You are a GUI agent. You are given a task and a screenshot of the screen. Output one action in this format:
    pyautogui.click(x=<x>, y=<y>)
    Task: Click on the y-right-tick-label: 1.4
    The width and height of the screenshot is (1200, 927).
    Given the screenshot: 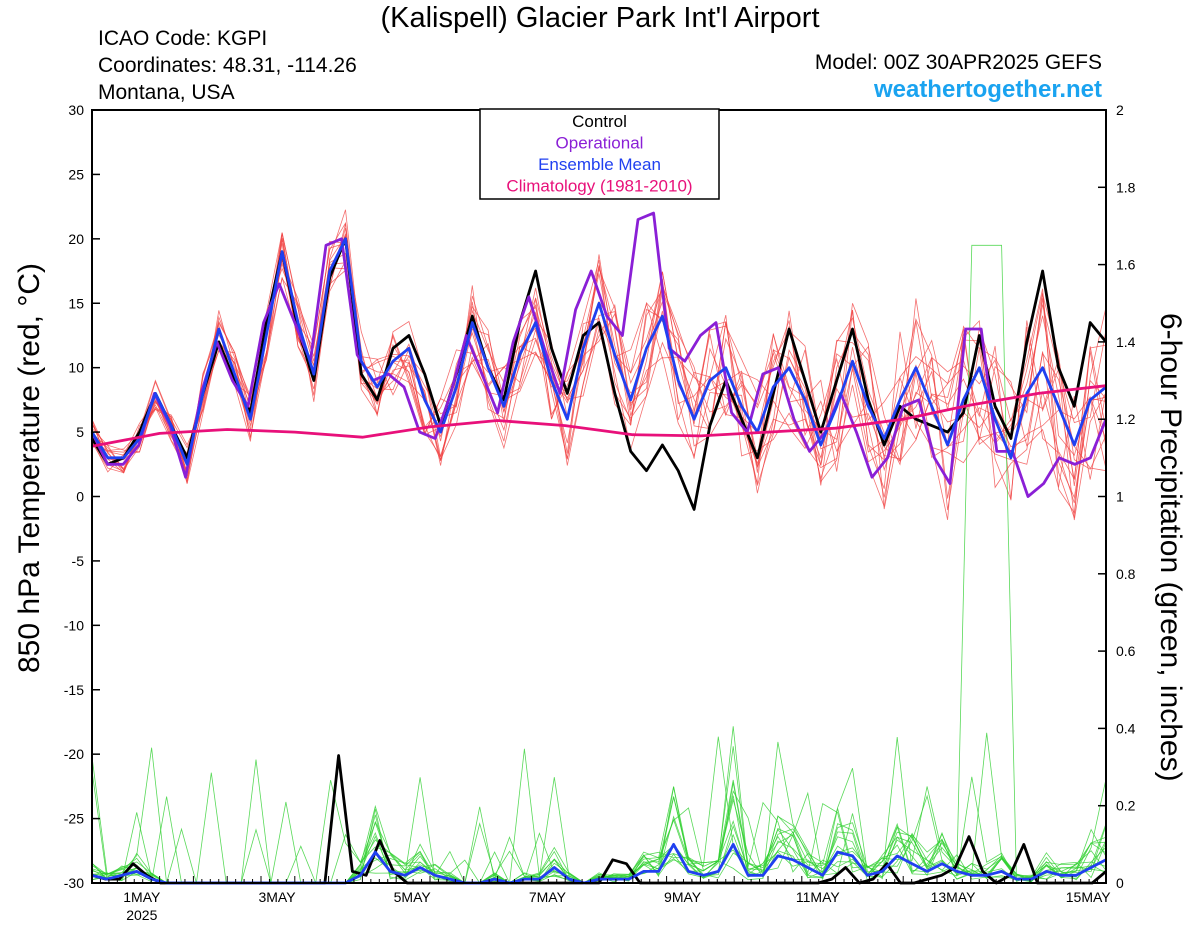 What is the action you would take?
    pyautogui.click(x=1126, y=342)
    